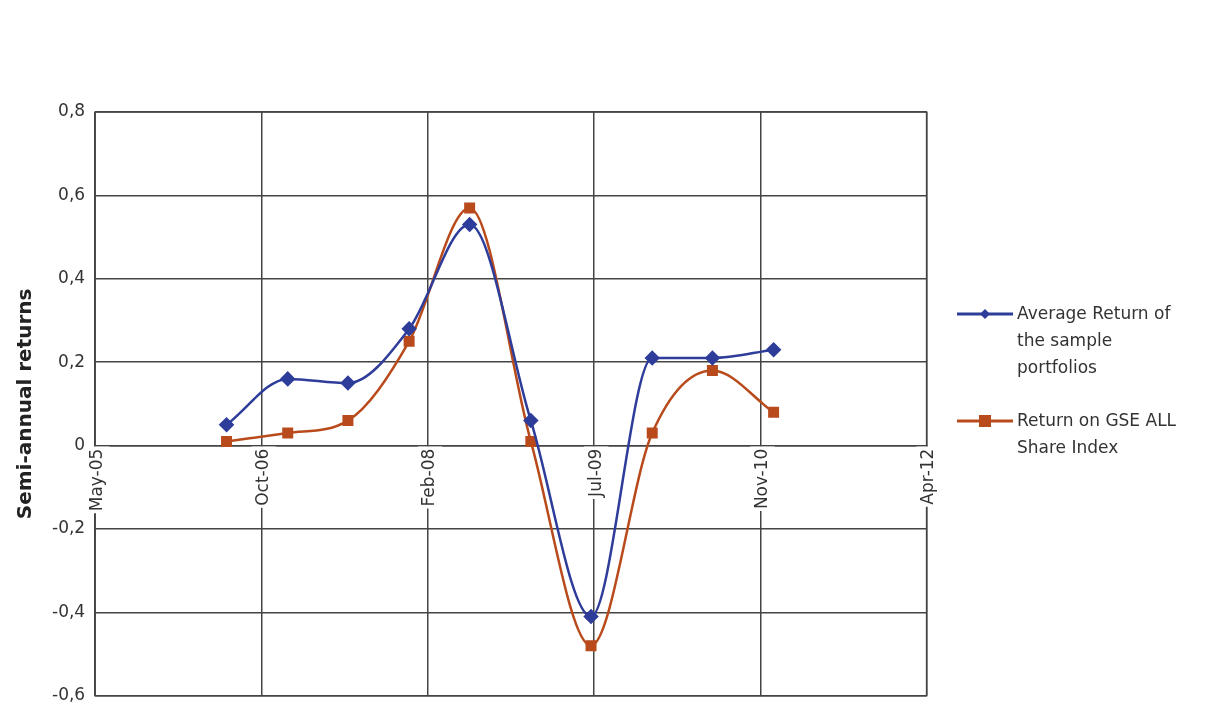  What do you see at coordinates (69, 610) in the screenshot?
I see `y-tick-label: -0,4` at bounding box center [69, 610].